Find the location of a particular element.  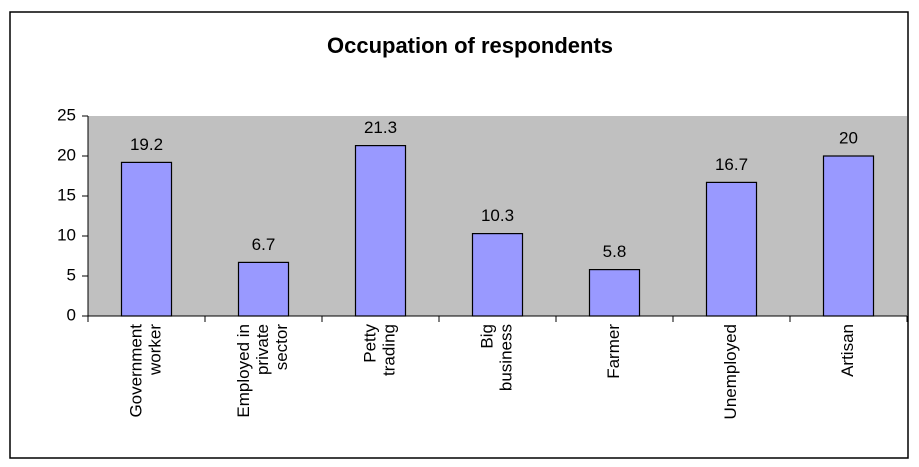

y-tick-label: 10 is located at coordinates (66, 234).